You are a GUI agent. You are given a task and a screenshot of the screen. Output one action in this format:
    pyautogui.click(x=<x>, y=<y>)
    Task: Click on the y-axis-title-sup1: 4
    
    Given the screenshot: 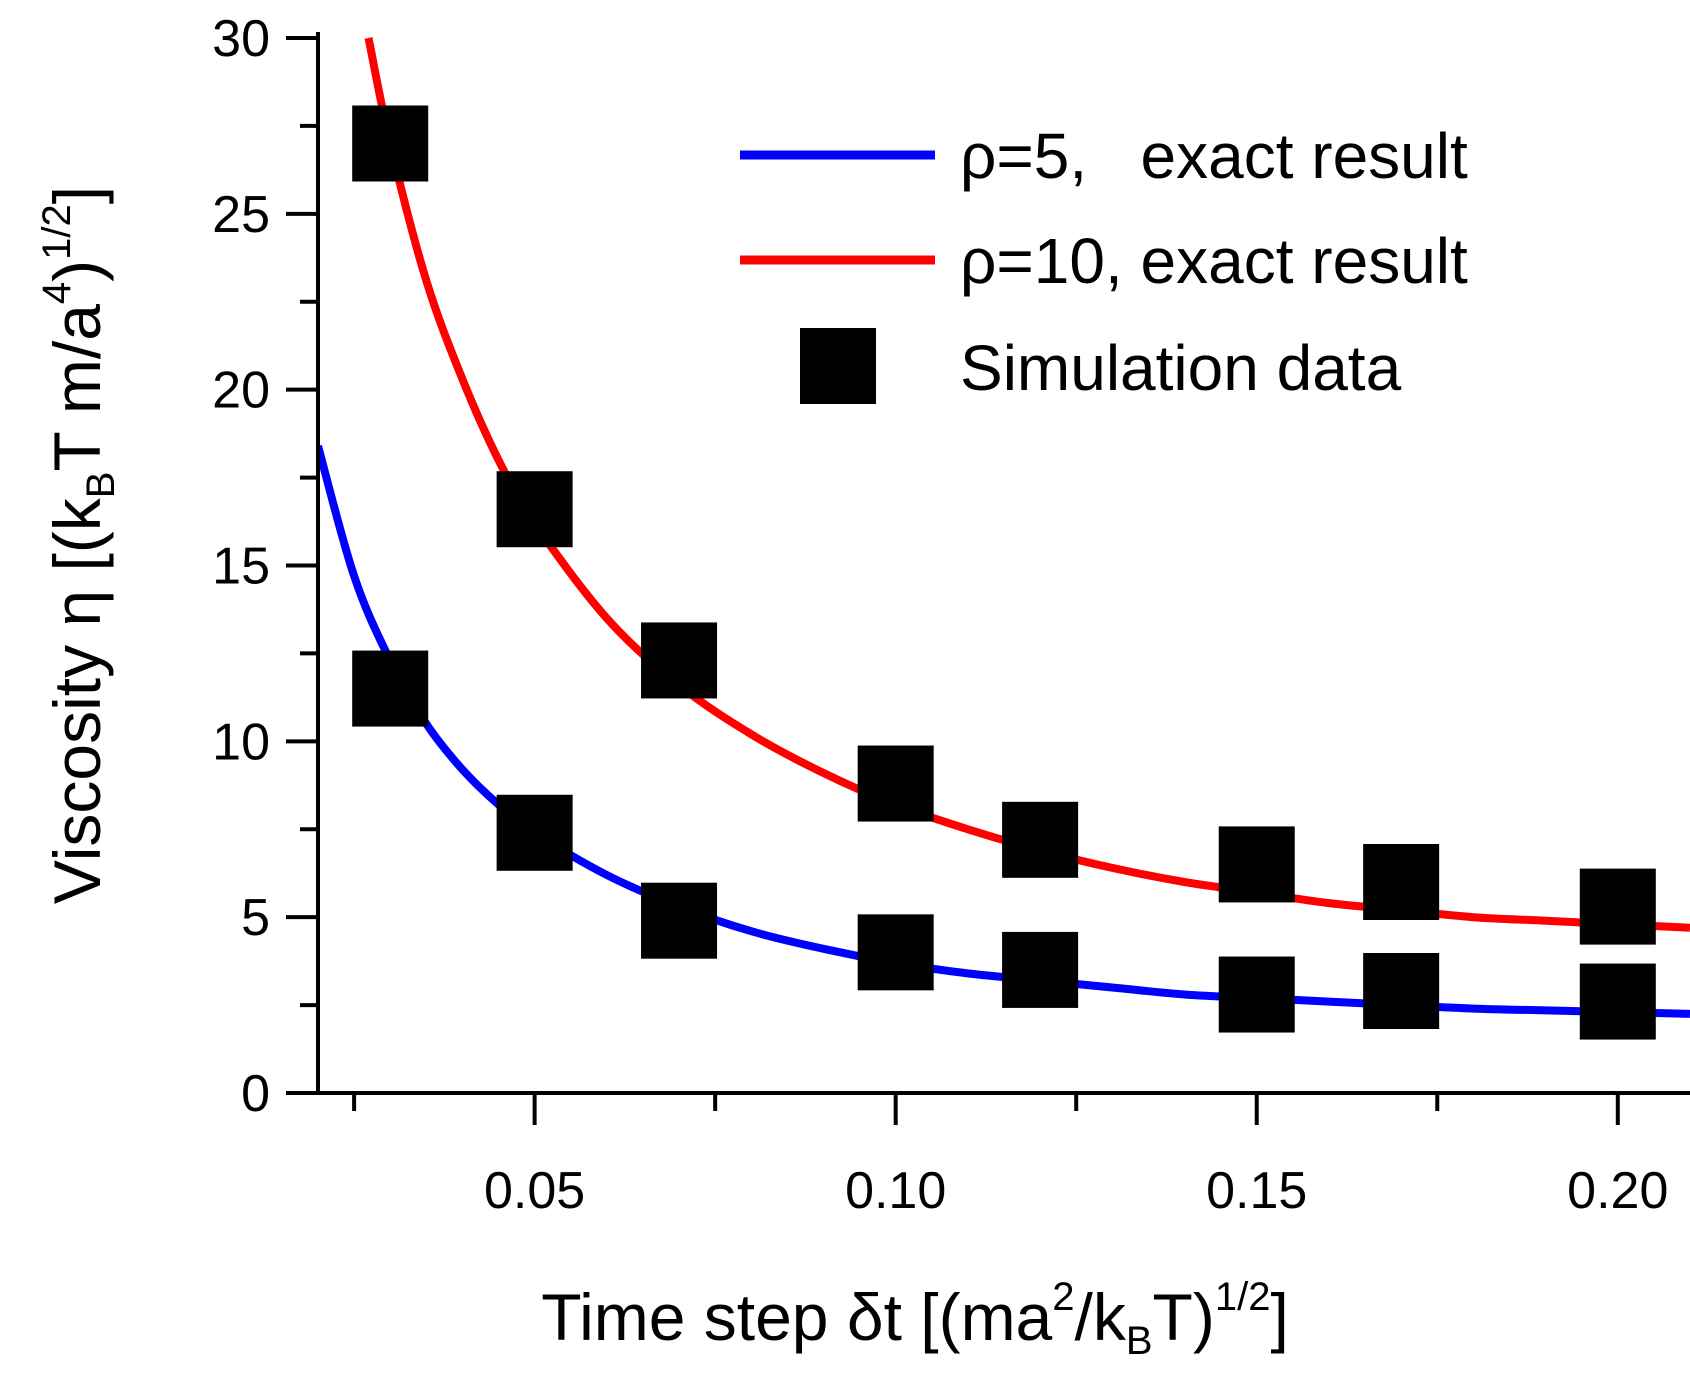 What is the action you would take?
    pyautogui.click(x=57, y=293)
    